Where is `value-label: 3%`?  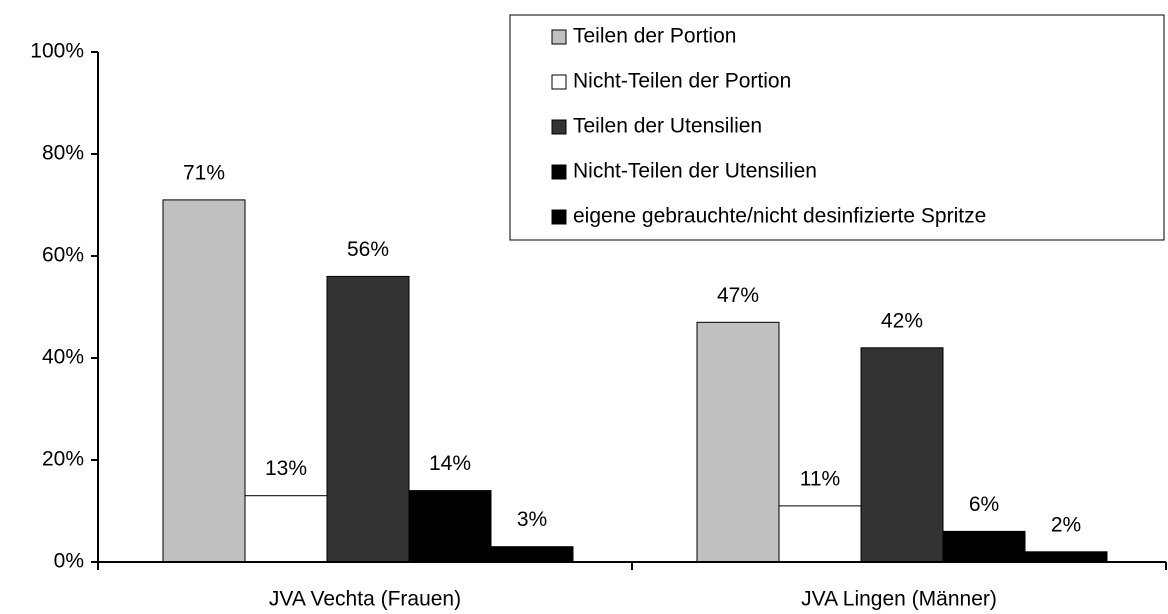 value-label: 3% is located at coordinates (532, 519).